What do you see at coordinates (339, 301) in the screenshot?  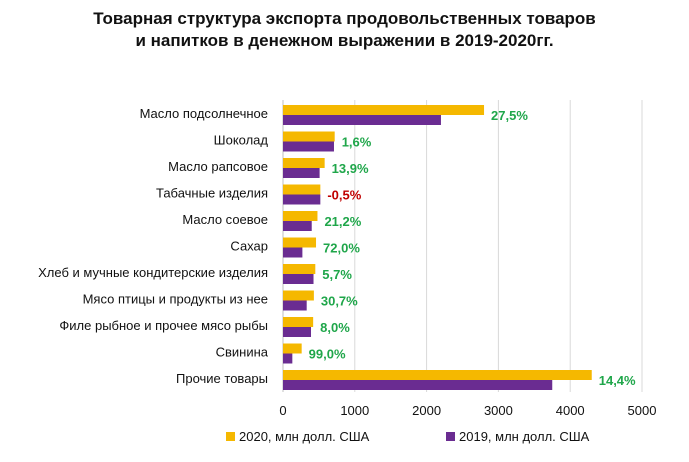 I see `change-label-7: 30,7%` at bounding box center [339, 301].